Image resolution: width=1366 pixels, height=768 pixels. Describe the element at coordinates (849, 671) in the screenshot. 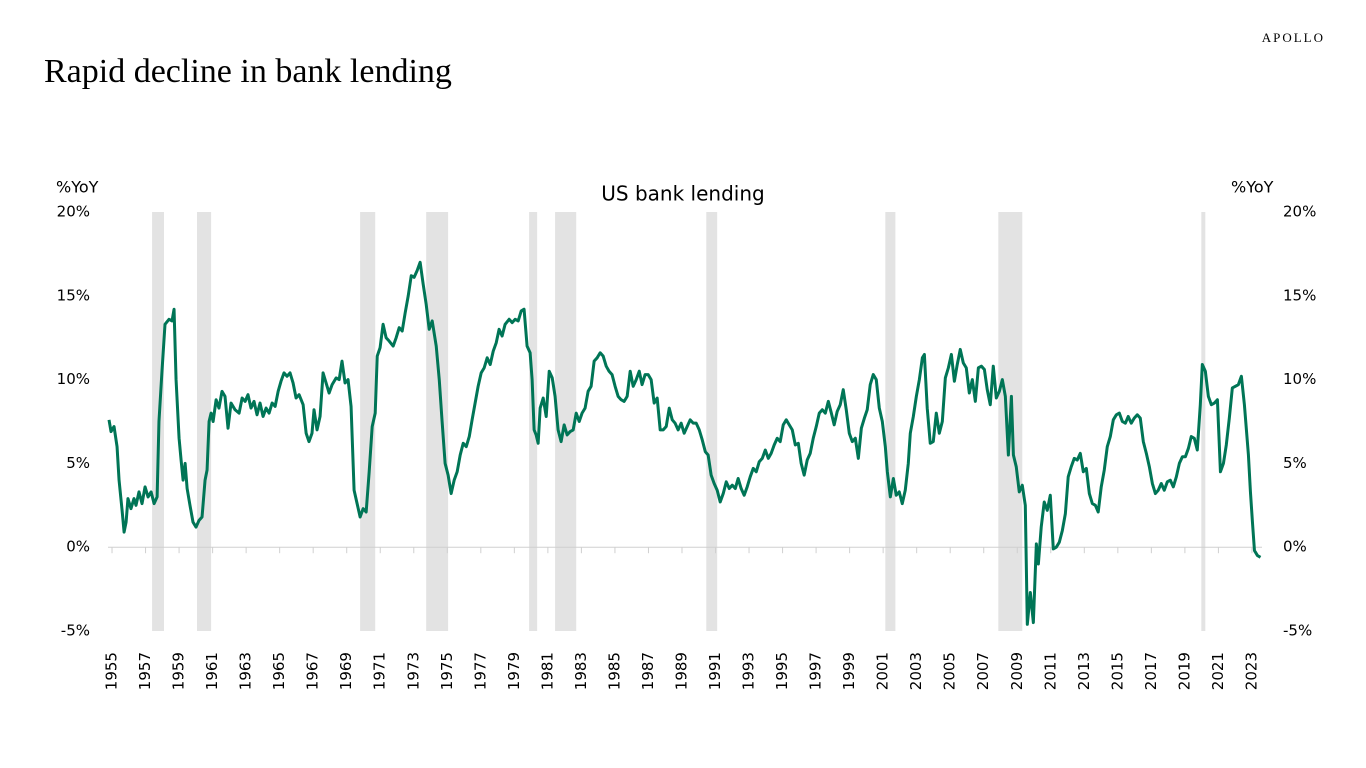

I see `x-tick-label: 1999` at that location.